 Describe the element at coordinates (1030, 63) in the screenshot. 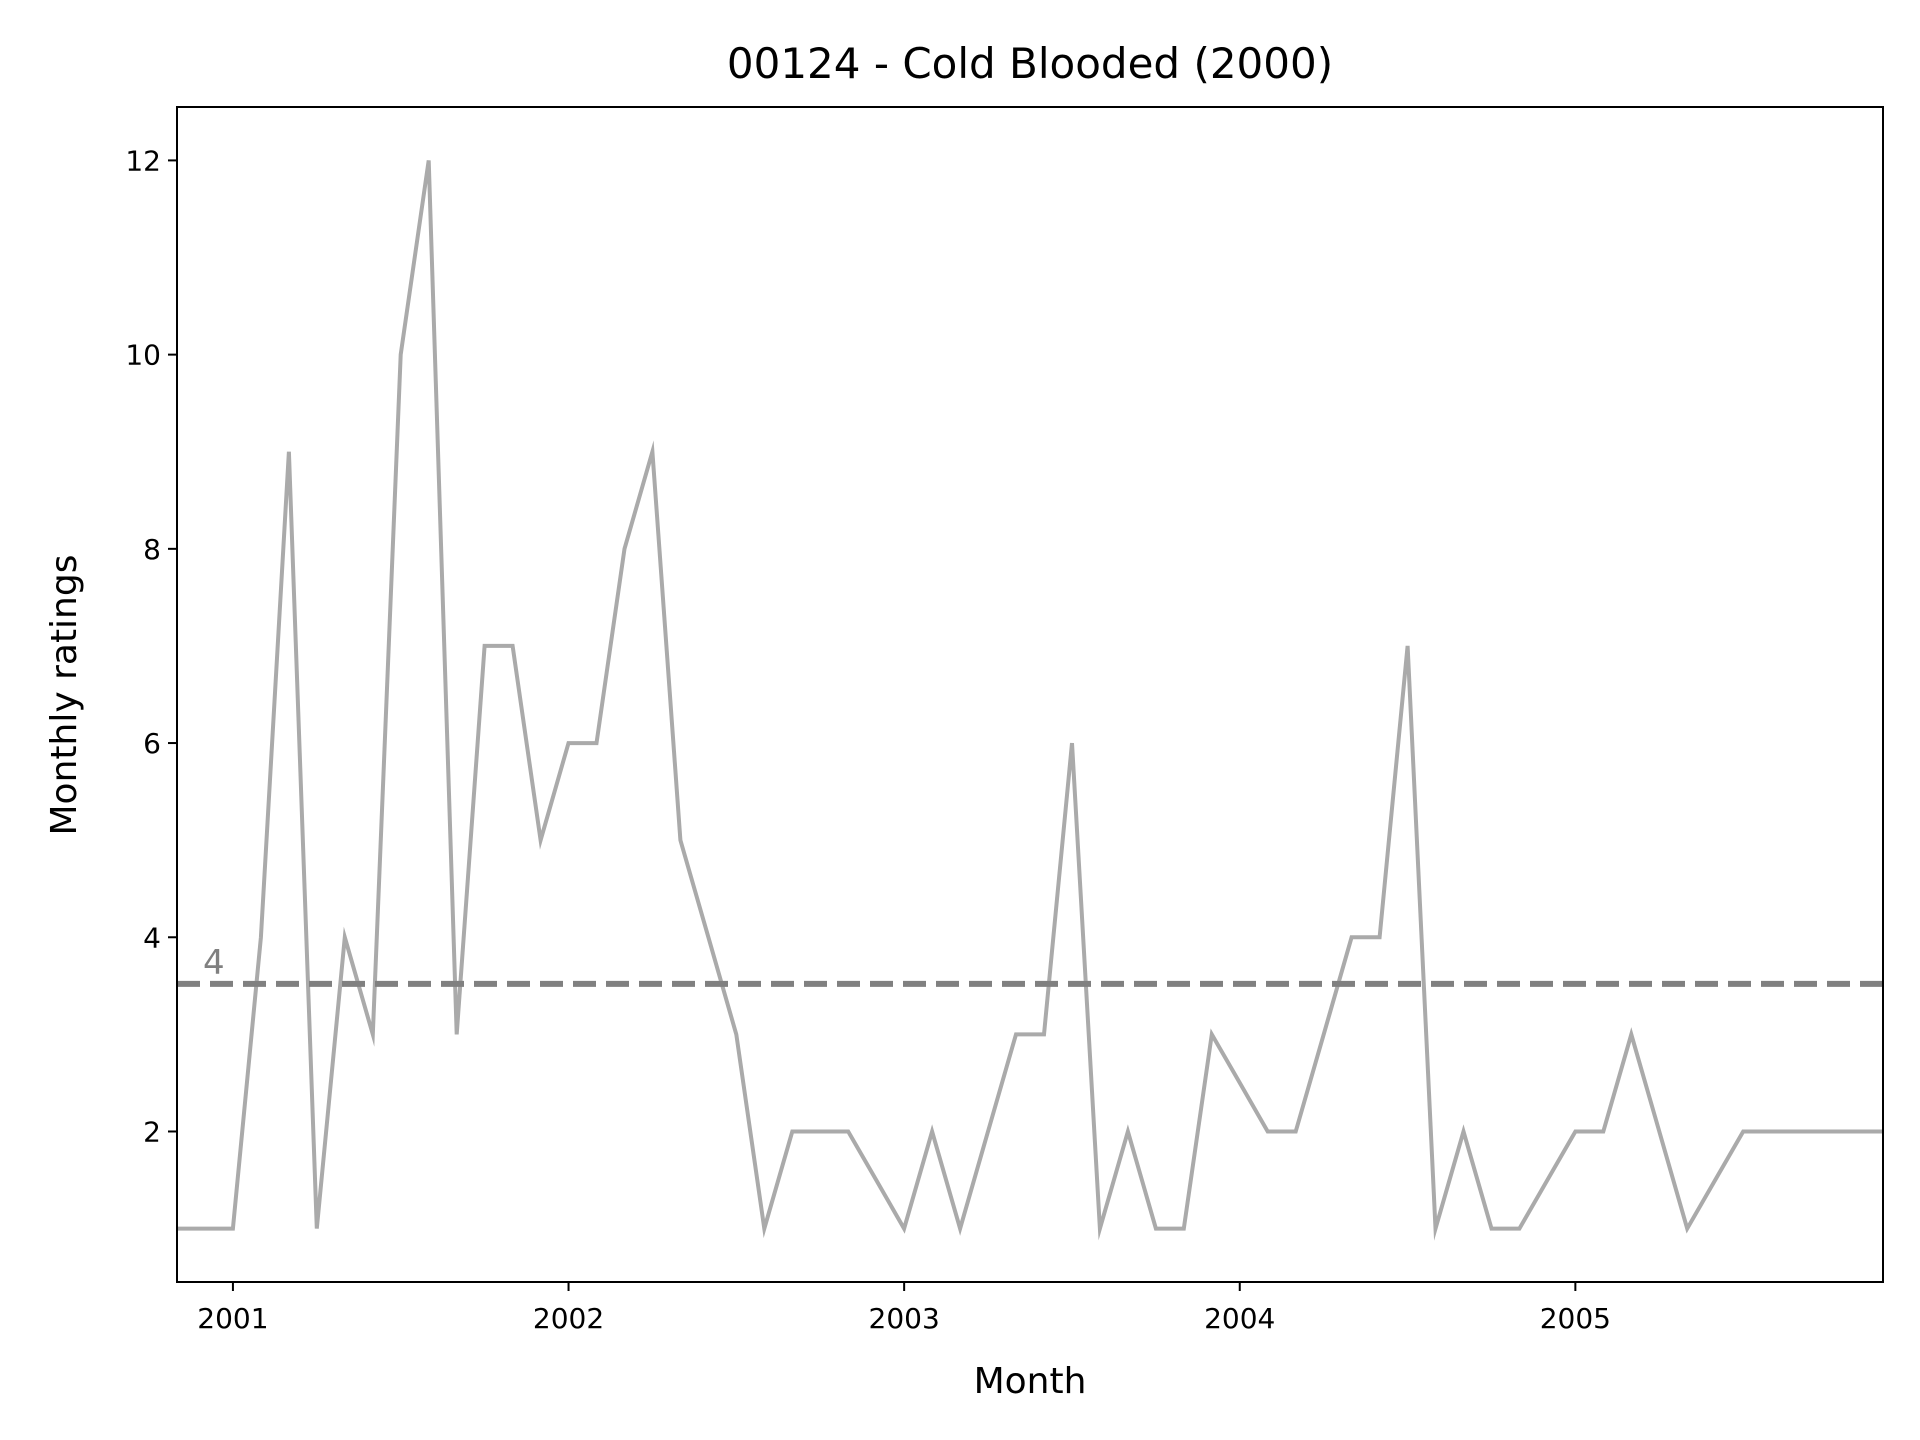

I see `chart-title: 00124 - Cold Blooded (2000)` at that location.